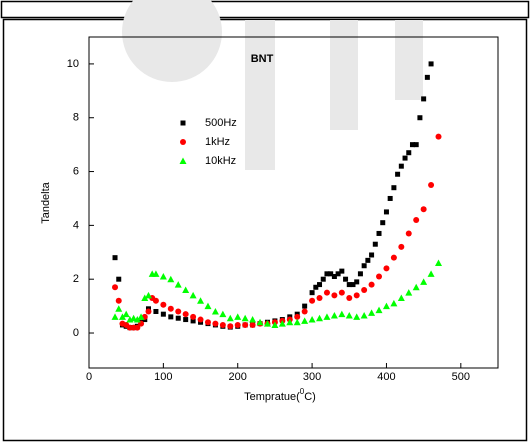 This screenshot has height=442, width=530. I want to click on legend-label: 1kHz, so click(217, 142).